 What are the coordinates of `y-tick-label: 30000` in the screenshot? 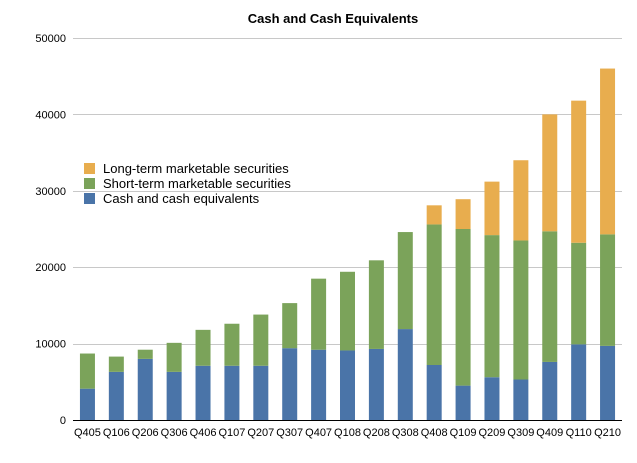 It's located at (50, 192).